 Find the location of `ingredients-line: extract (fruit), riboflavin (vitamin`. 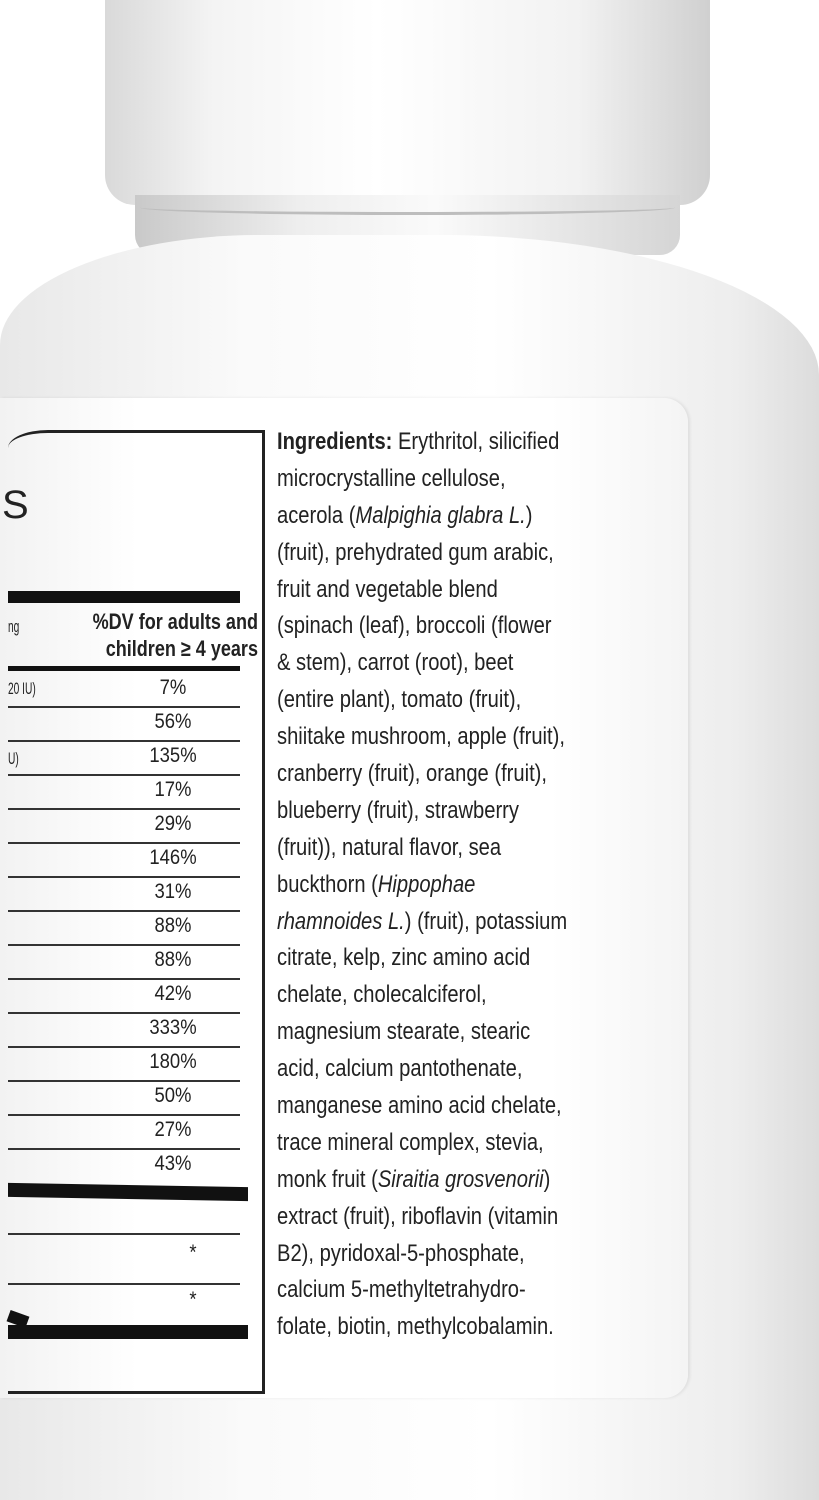

ingredients-line: extract (fruit), riboflavin (vitamin is located at coordinates (453, 1217).